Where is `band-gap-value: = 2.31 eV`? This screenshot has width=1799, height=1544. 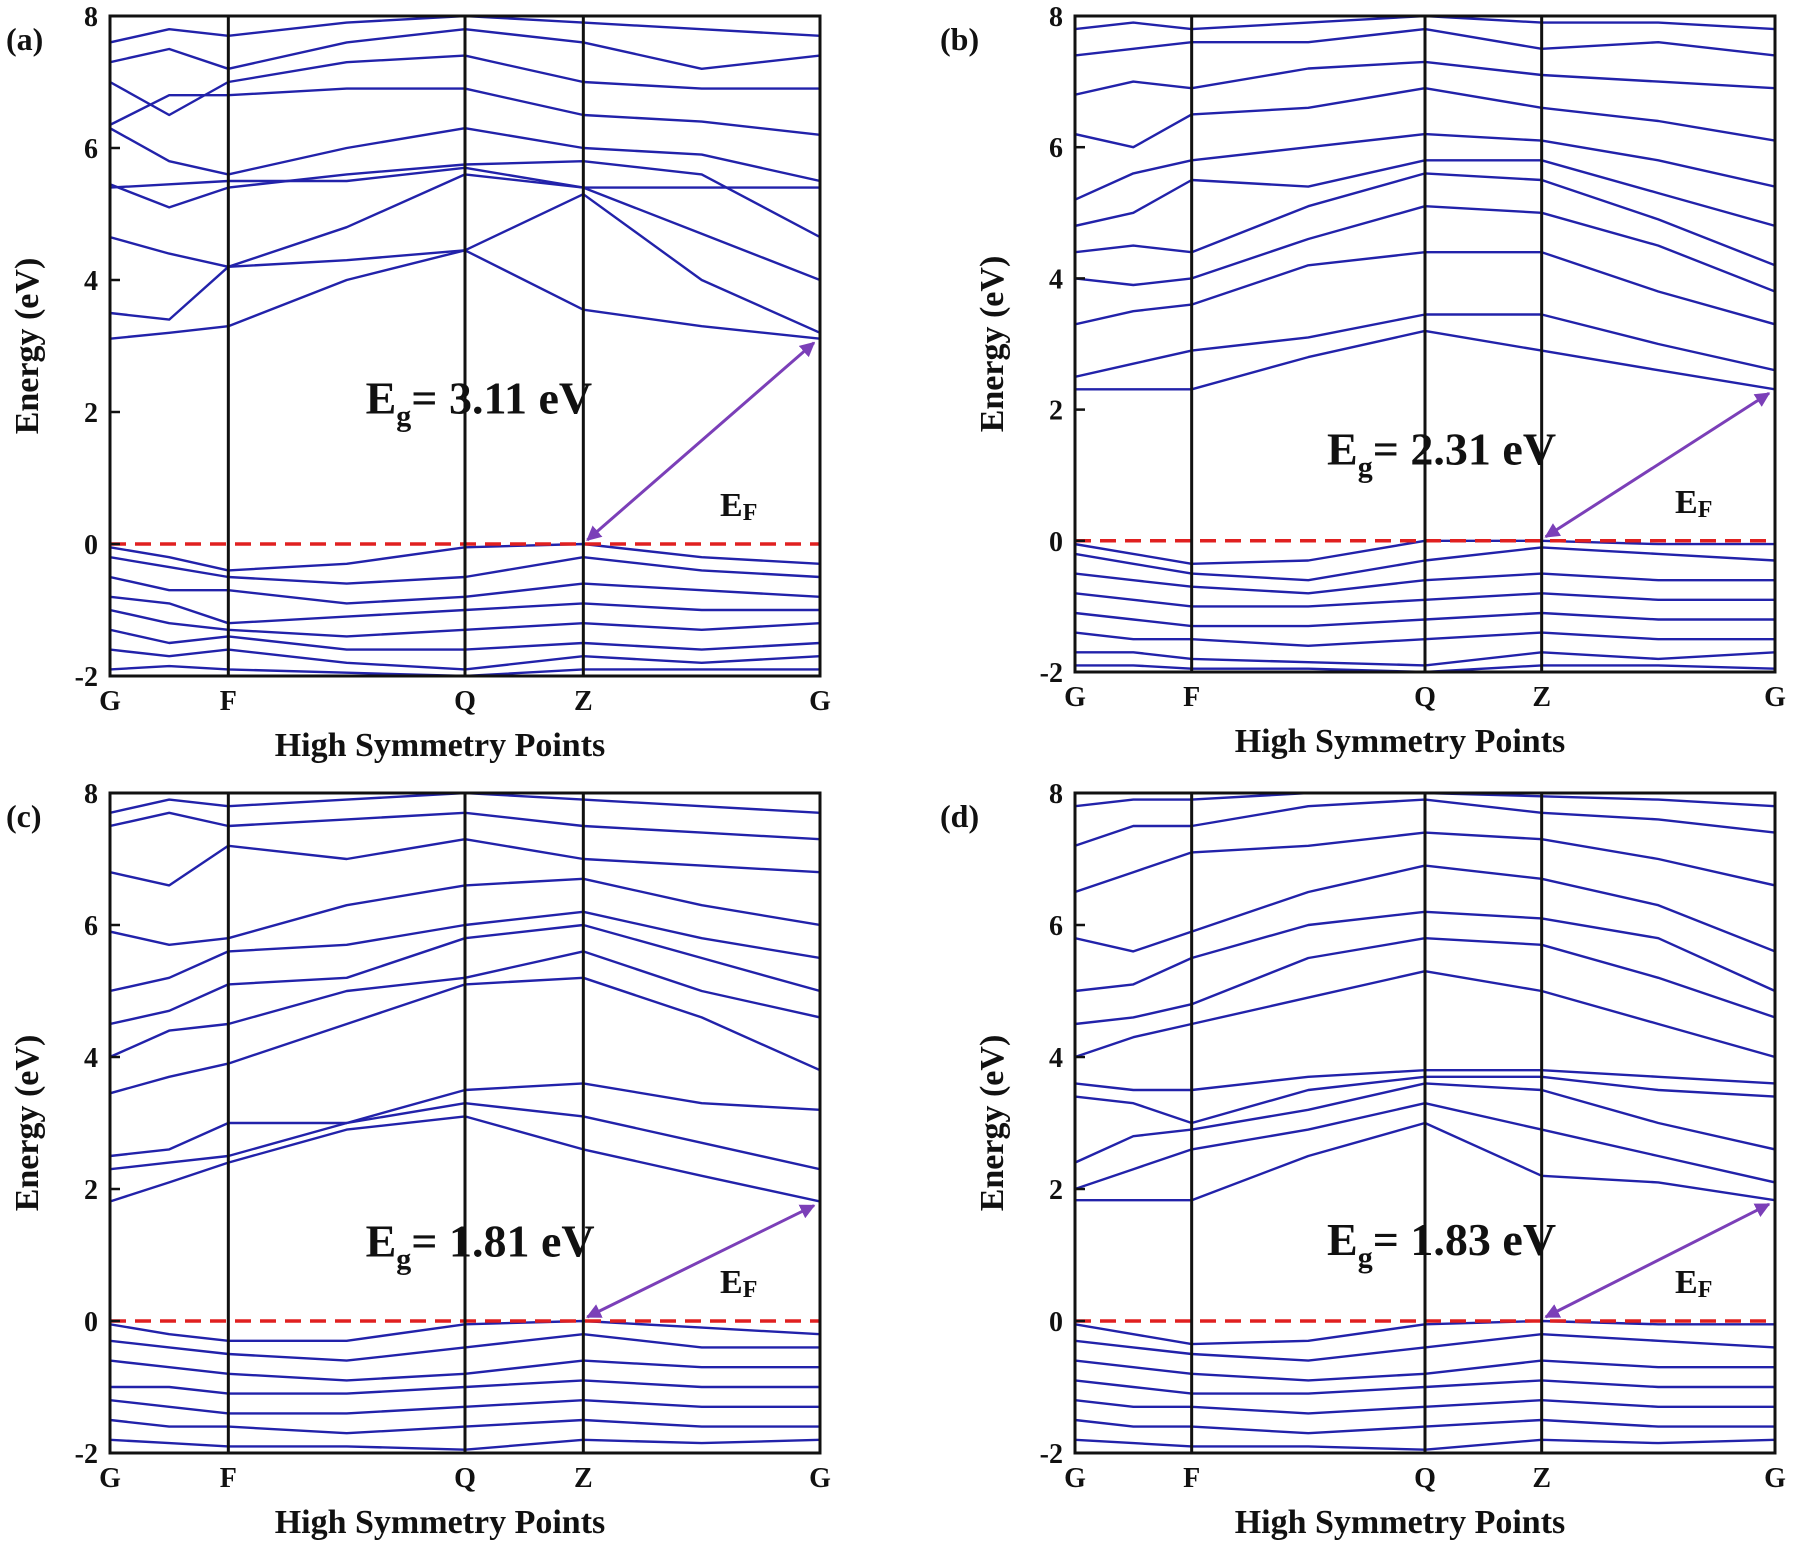
band-gap-value: = 2.31 eV is located at coordinates (1464, 448).